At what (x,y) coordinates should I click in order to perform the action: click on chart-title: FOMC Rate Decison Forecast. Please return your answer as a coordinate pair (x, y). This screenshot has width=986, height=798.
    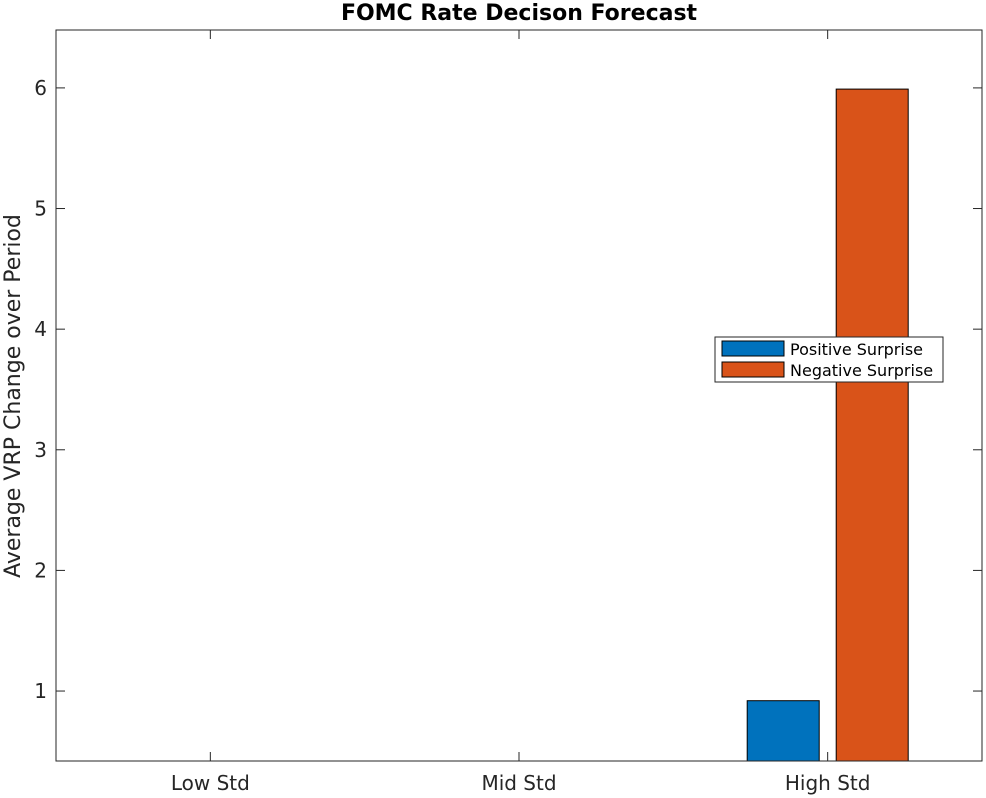
    Looking at the image, I should click on (519, 13).